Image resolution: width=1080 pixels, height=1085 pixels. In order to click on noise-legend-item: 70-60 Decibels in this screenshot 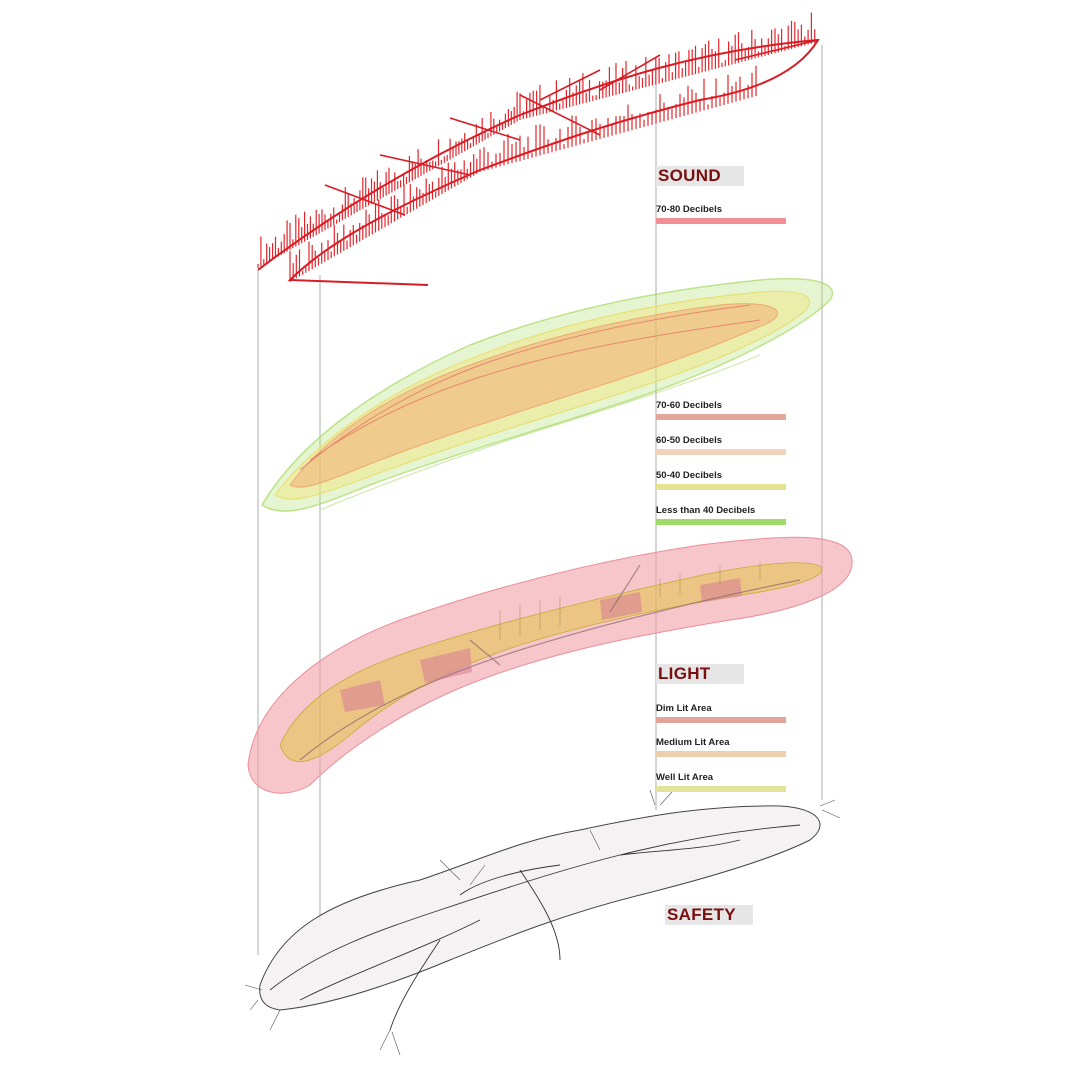, I will do `click(721, 411)`.